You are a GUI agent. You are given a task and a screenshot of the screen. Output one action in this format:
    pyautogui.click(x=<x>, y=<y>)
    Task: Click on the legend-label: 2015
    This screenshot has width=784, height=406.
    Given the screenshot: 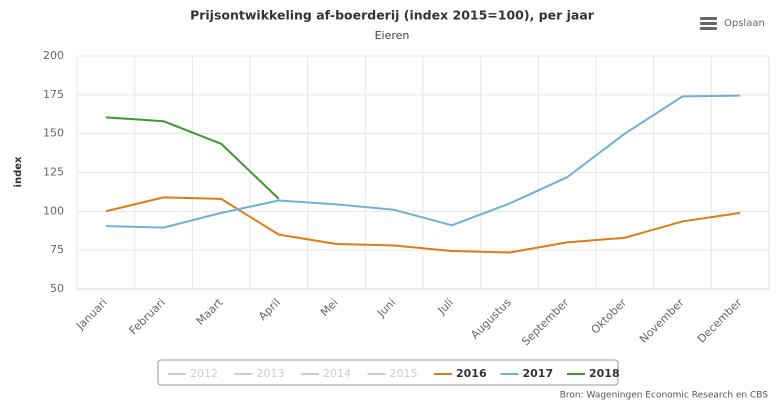 What is the action you would take?
    pyautogui.click(x=404, y=373)
    